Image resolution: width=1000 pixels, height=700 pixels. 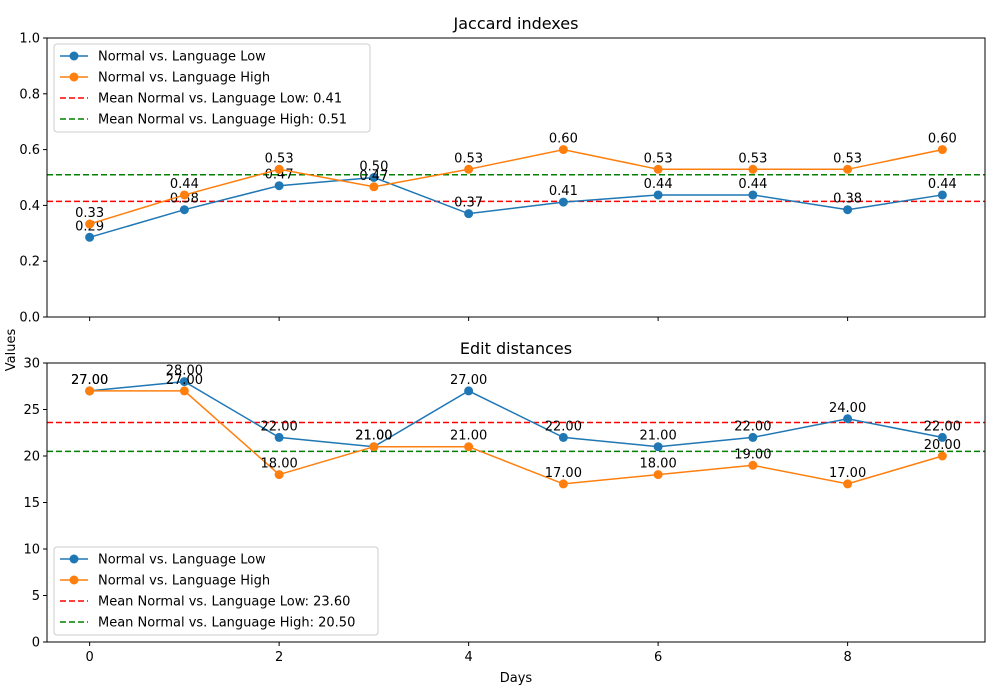 What do you see at coordinates (89, 657) in the screenshot?
I see `x-tick-label: 0` at bounding box center [89, 657].